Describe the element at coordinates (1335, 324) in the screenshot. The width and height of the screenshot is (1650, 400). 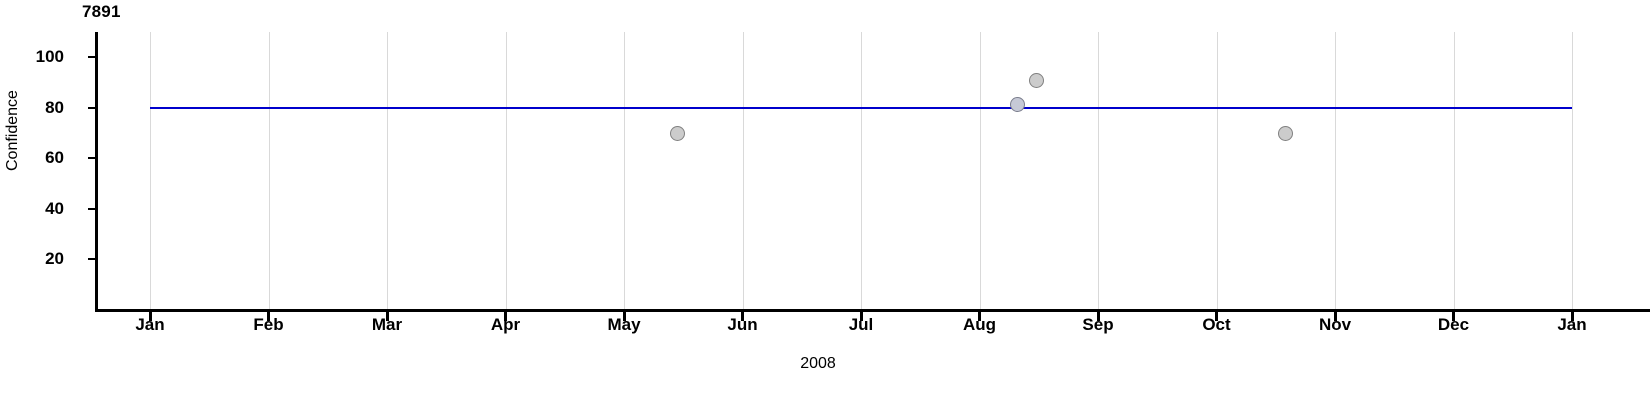
I see `x-tick-label-nov-10: Nov` at that location.